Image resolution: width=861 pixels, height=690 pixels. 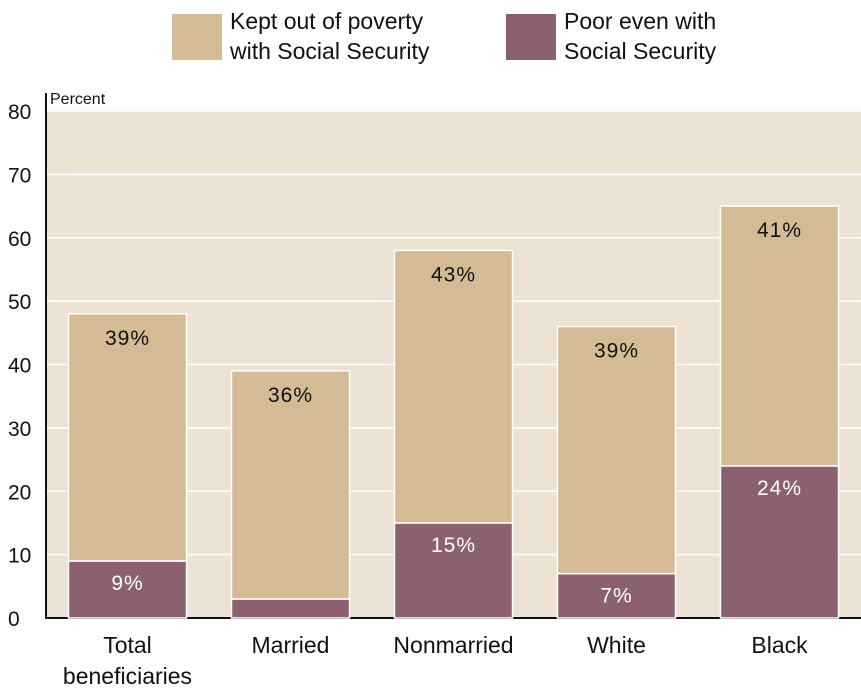 I want to click on y-tick-label: 40, so click(x=19, y=366).